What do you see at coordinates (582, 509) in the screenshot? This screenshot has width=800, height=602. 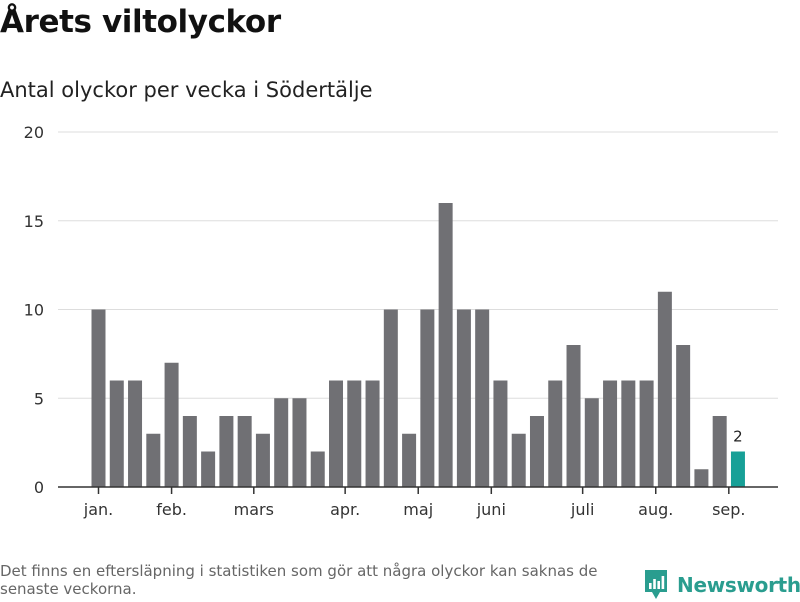 I see `x-tick-label: juli` at bounding box center [582, 509].